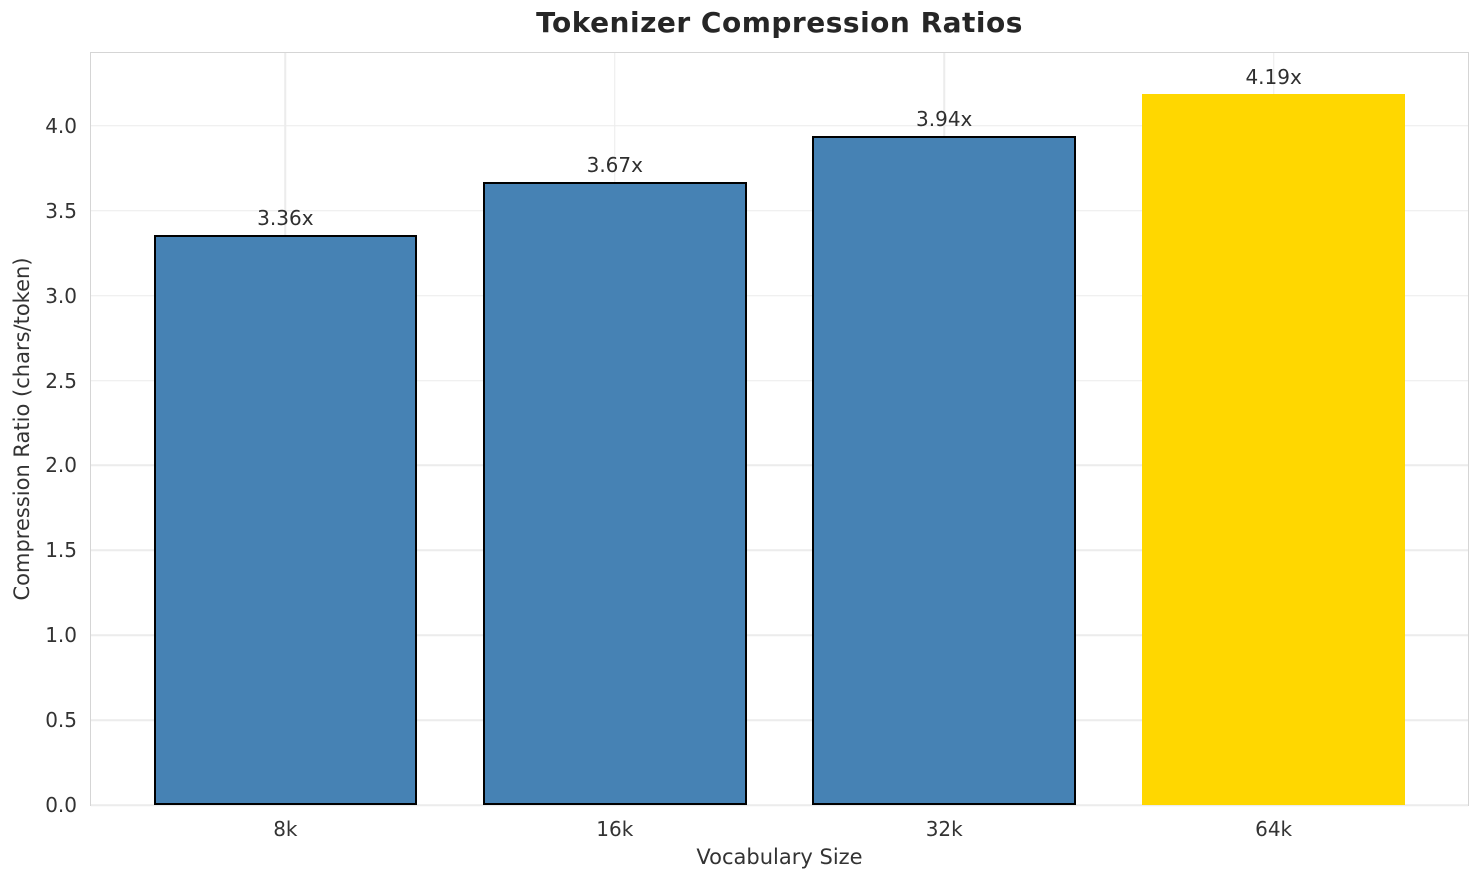 Image resolution: width=1484 pixels, height=885 pixels. I want to click on x-axis-label: Vocabulary Size, so click(779, 857).